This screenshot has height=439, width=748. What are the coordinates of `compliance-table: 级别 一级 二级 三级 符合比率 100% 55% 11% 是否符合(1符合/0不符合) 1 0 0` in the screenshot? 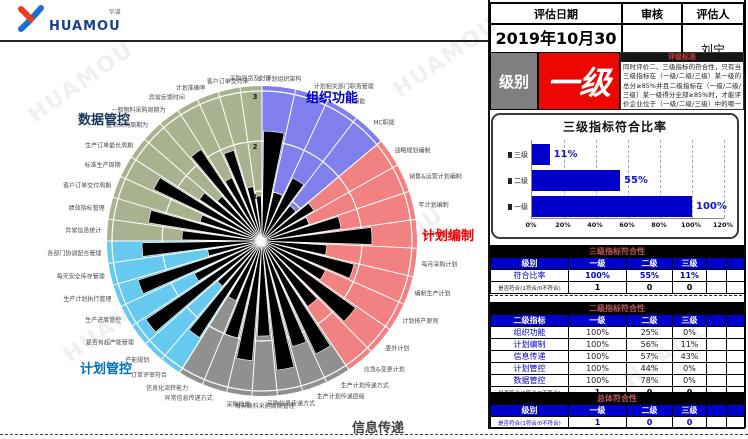 It's located at (617, 275).